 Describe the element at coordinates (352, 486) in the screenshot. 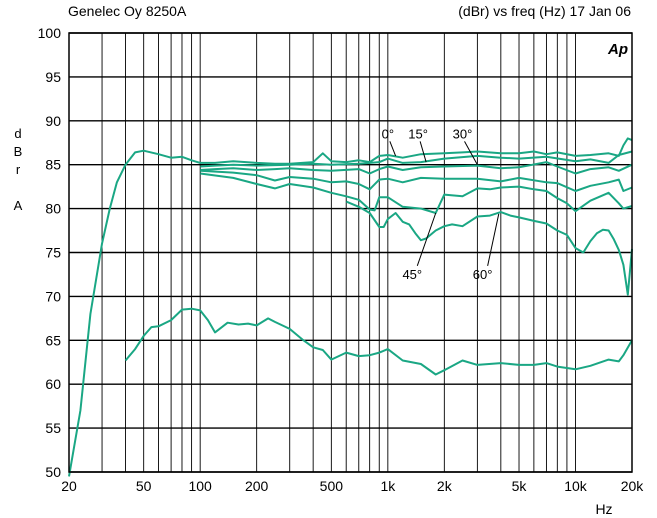

I see `x-tick-labels: 20 50 100 200 500 1k 2k 5k 10k 20k` at that location.